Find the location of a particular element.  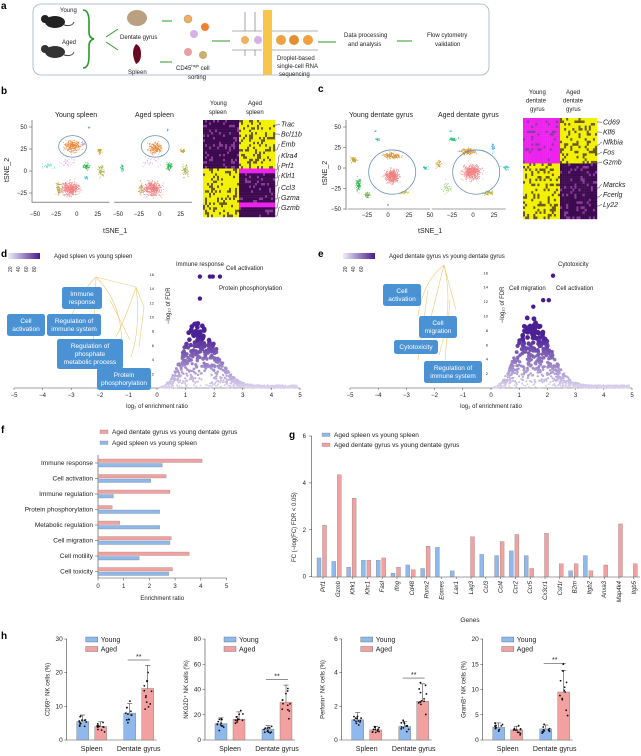

tsne1-label: tSNE_1 is located at coordinates (115, 231).